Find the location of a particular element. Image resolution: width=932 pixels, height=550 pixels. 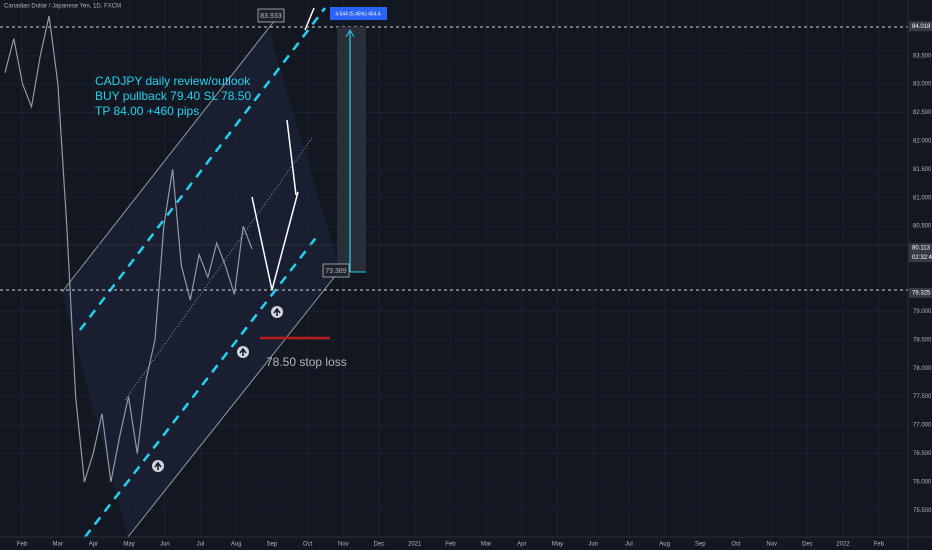

x-tick-label: 2021 is located at coordinates (415, 545).